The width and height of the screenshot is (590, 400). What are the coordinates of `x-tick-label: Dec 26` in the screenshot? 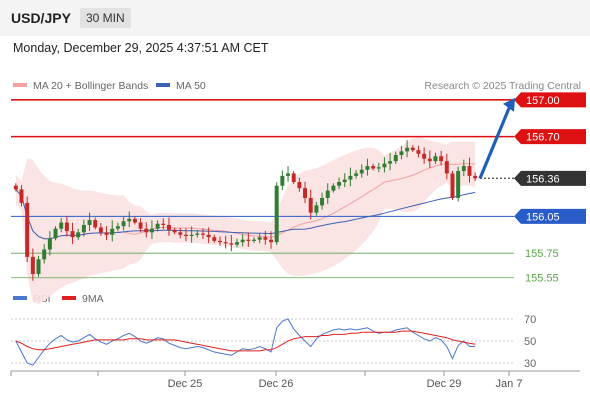 It's located at (276, 384).